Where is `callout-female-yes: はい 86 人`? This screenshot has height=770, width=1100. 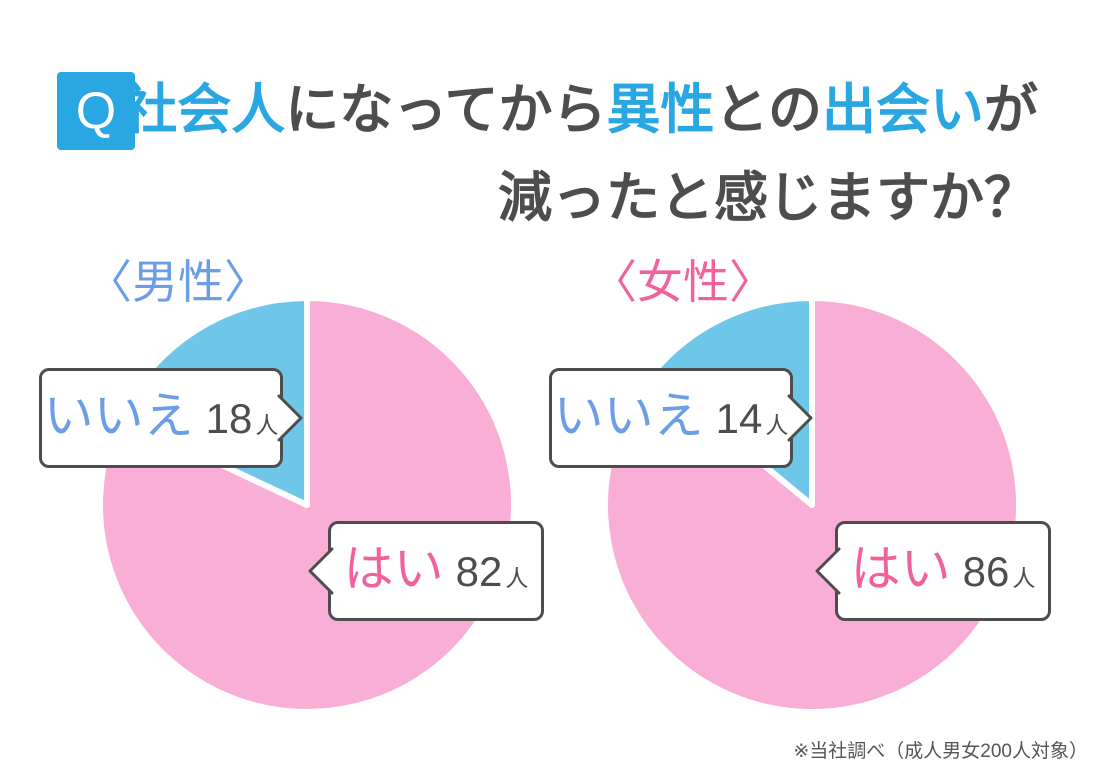
callout-female-yes: はい 86 人 is located at coordinates (933, 571).